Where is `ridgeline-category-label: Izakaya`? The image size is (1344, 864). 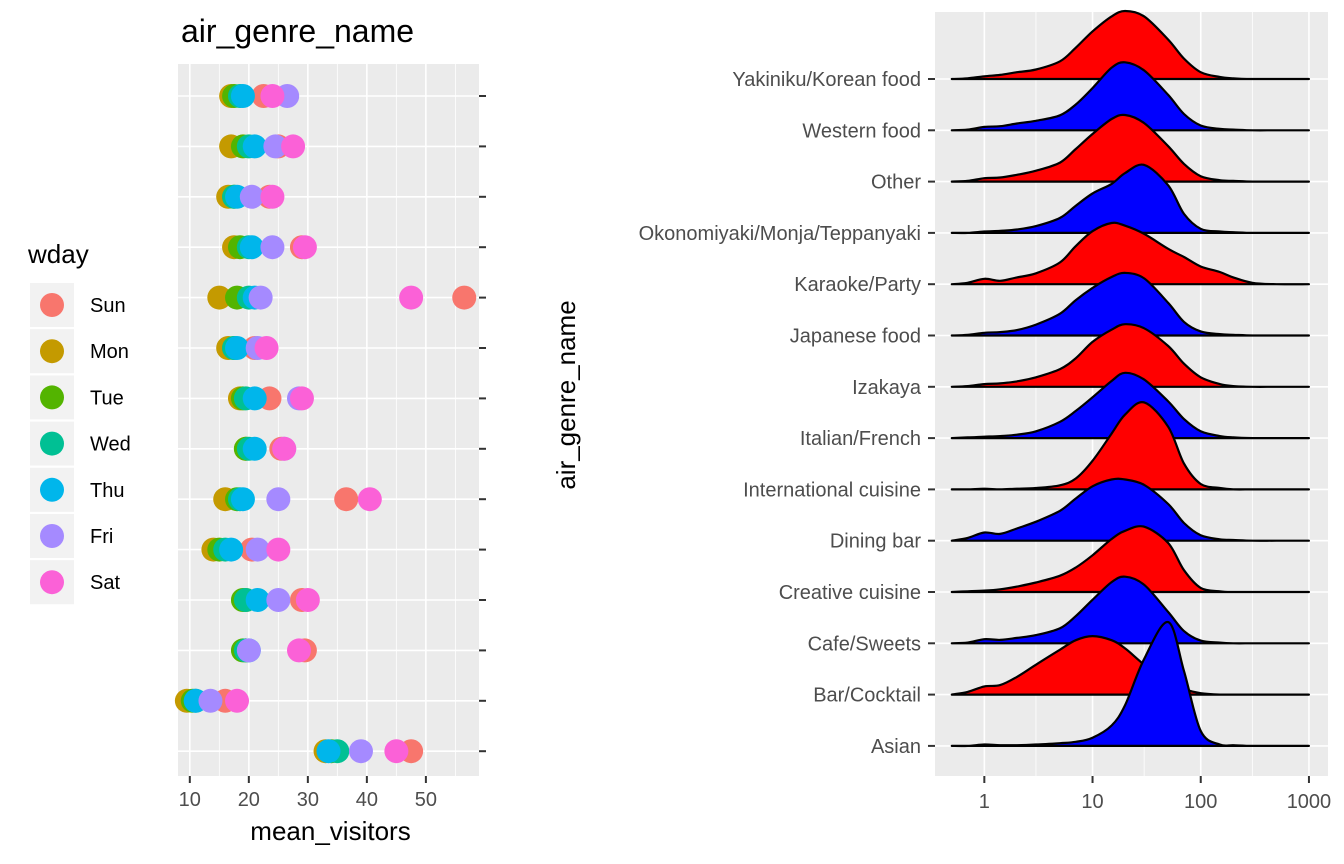 ridgeline-category-label: Izakaya is located at coordinates (887, 388).